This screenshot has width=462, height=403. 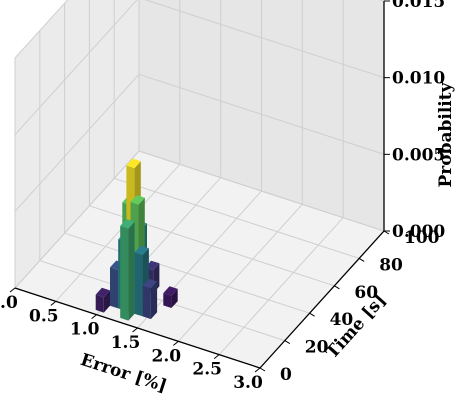 I want to click on y-tick-label: 80, so click(x=391, y=265).